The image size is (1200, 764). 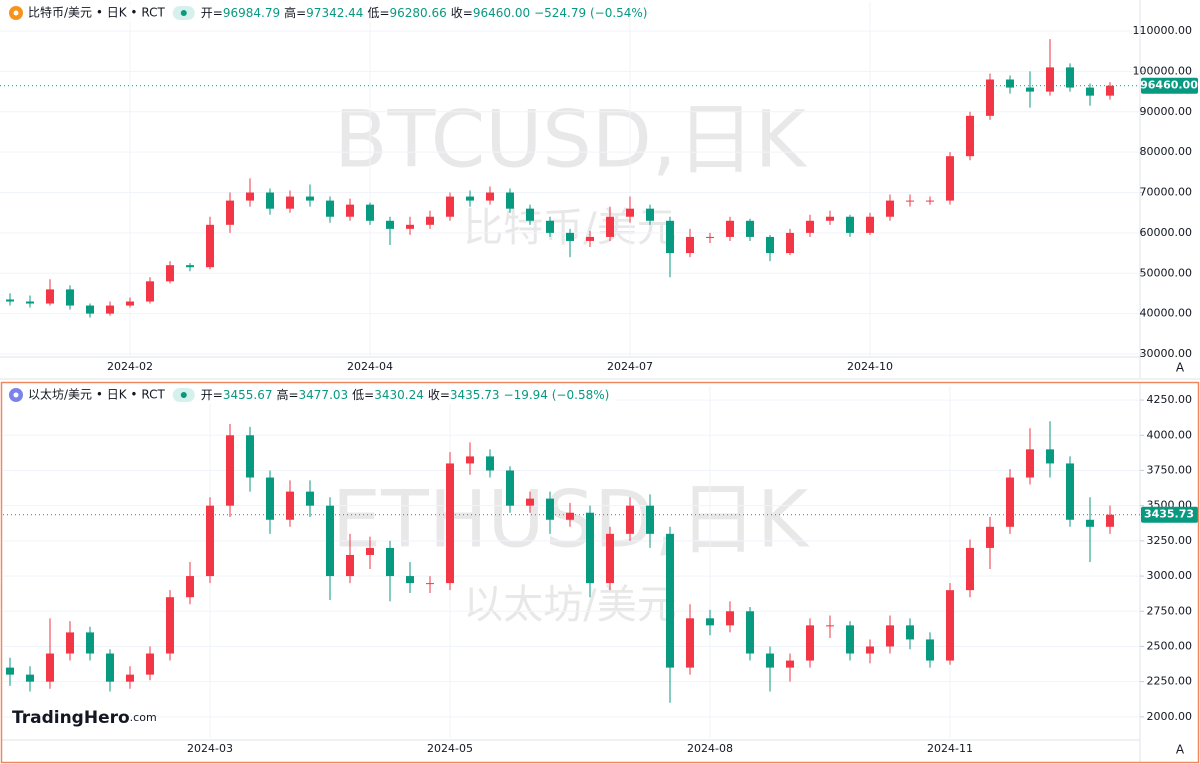 I want to click on stat-label: 低=, so click(x=363, y=395).